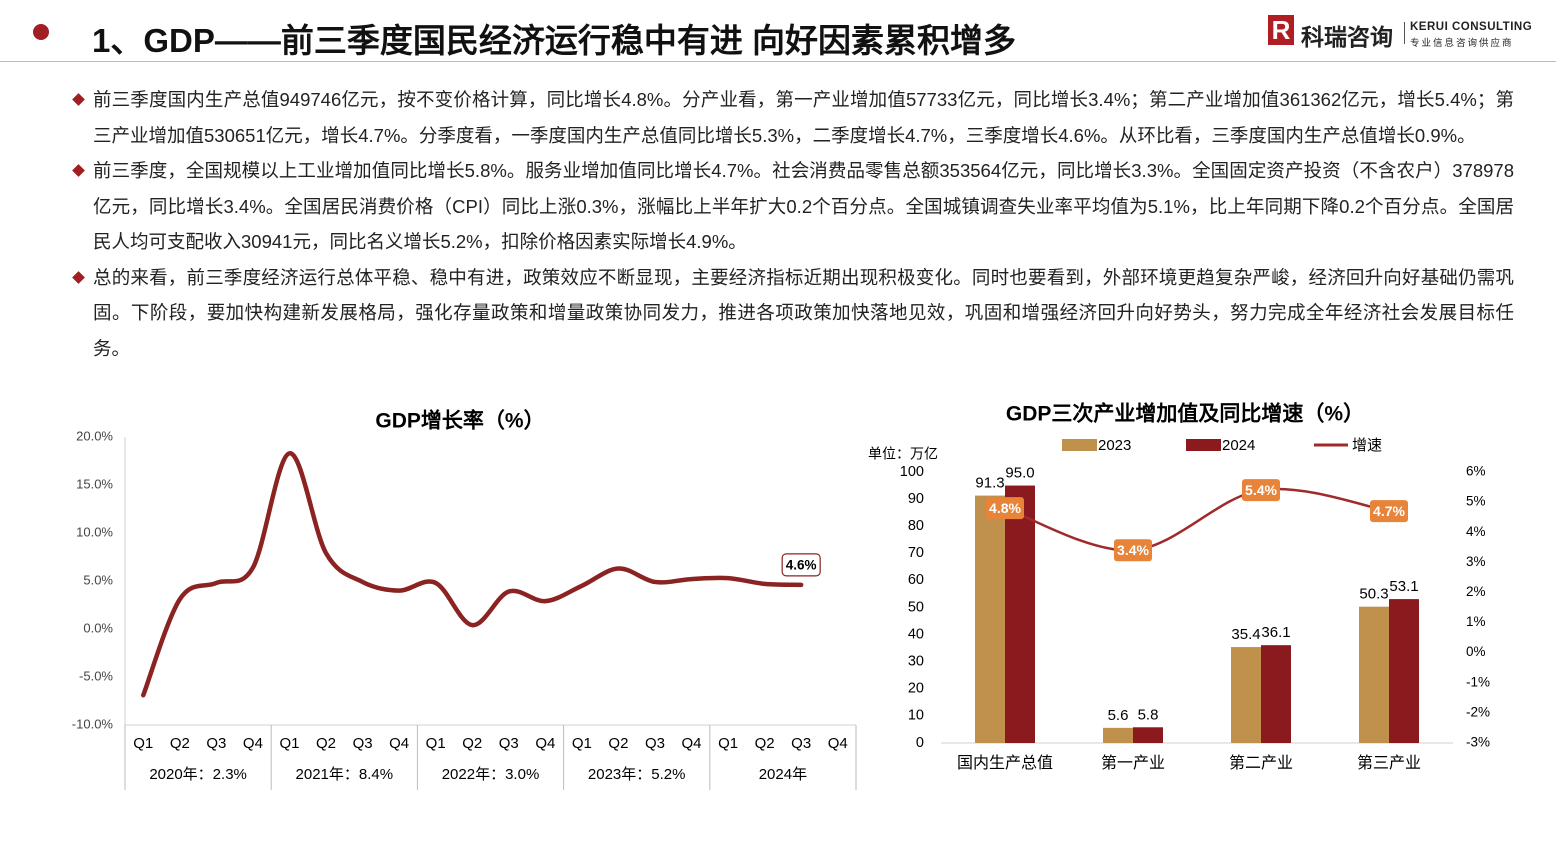 The width and height of the screenshot is (1556, 851). What do you see at coordinates (198, 774) in the screenshot?
I see `x-group-label: 2020年：2.3%` at bounding box center [198, 774].